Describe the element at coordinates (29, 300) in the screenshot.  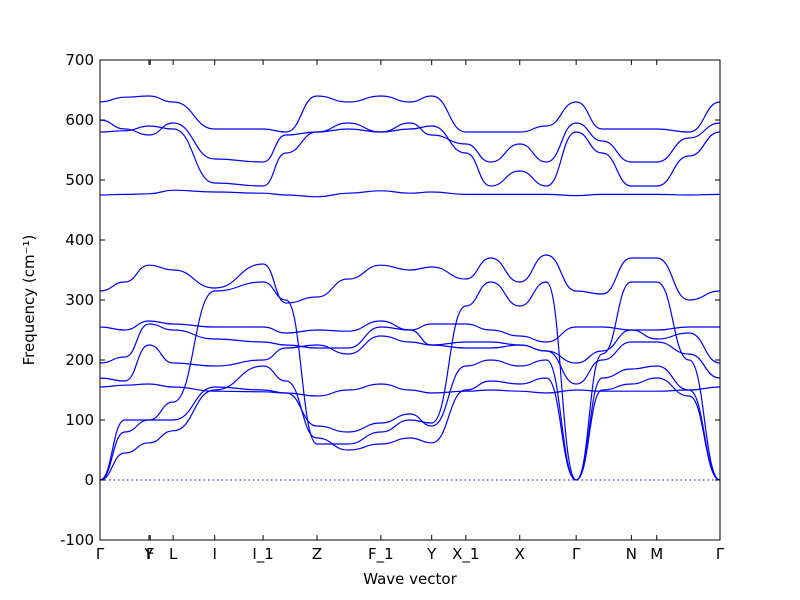
I see `y-axis-label: Frequency (cm⁻¹)` at that location.